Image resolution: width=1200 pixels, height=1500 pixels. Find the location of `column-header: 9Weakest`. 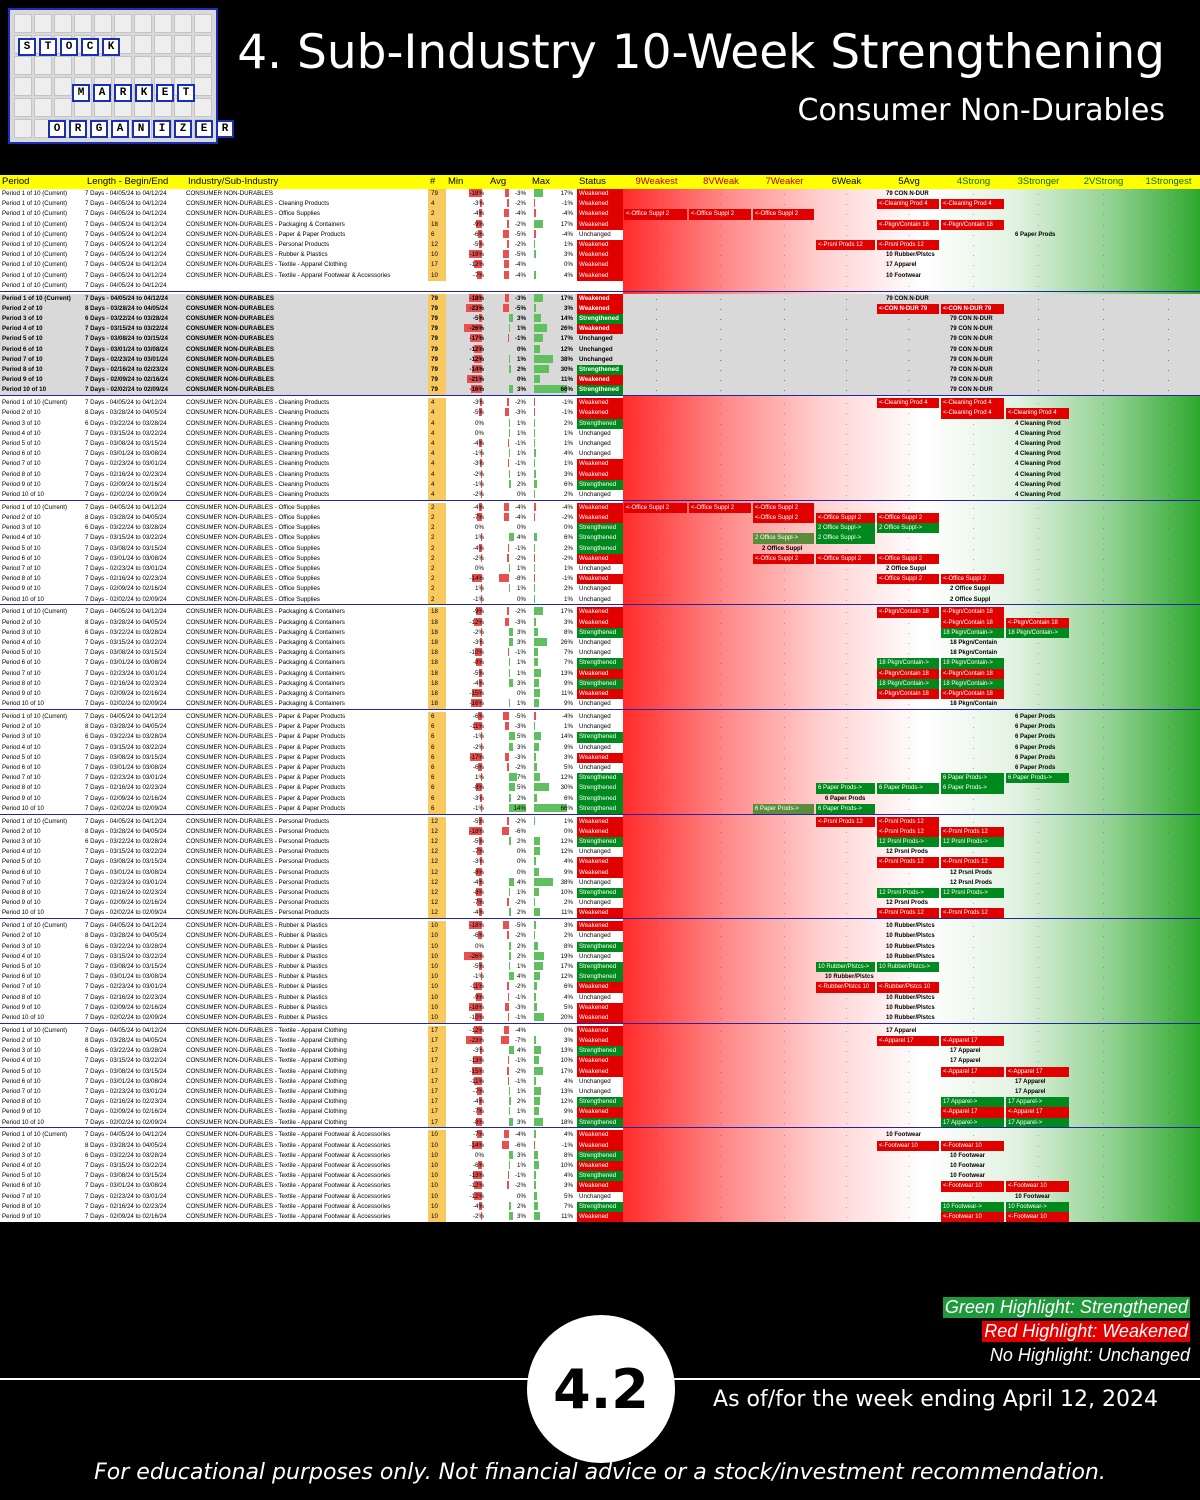

column-header: 9Weakest is located at coordinates (655, 182).